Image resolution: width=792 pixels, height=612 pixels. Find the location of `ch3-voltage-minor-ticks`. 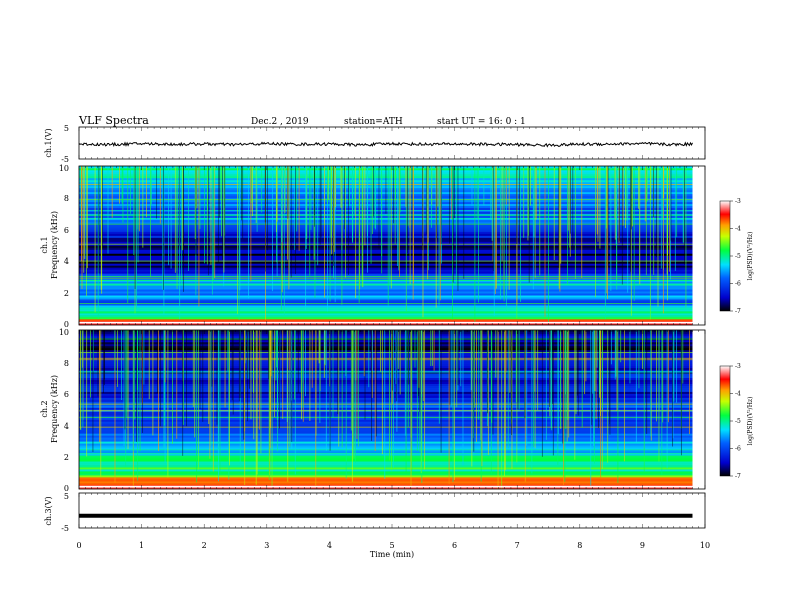

ch3-voltage-minor-ticks is located at coordinates (392, 510).